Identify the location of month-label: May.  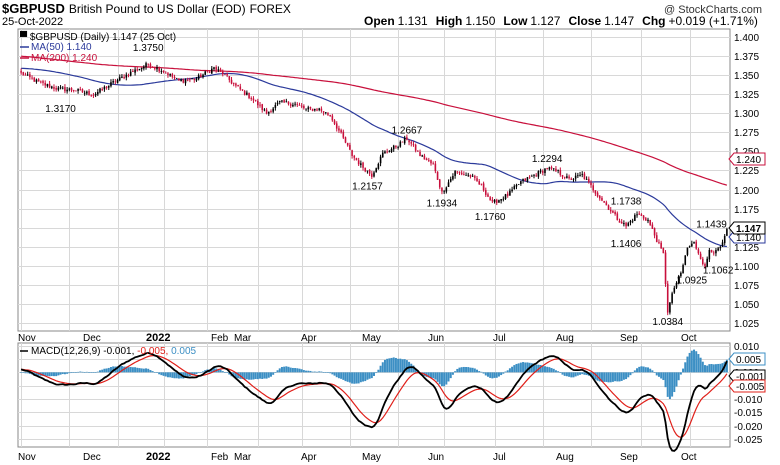
(371, 338).